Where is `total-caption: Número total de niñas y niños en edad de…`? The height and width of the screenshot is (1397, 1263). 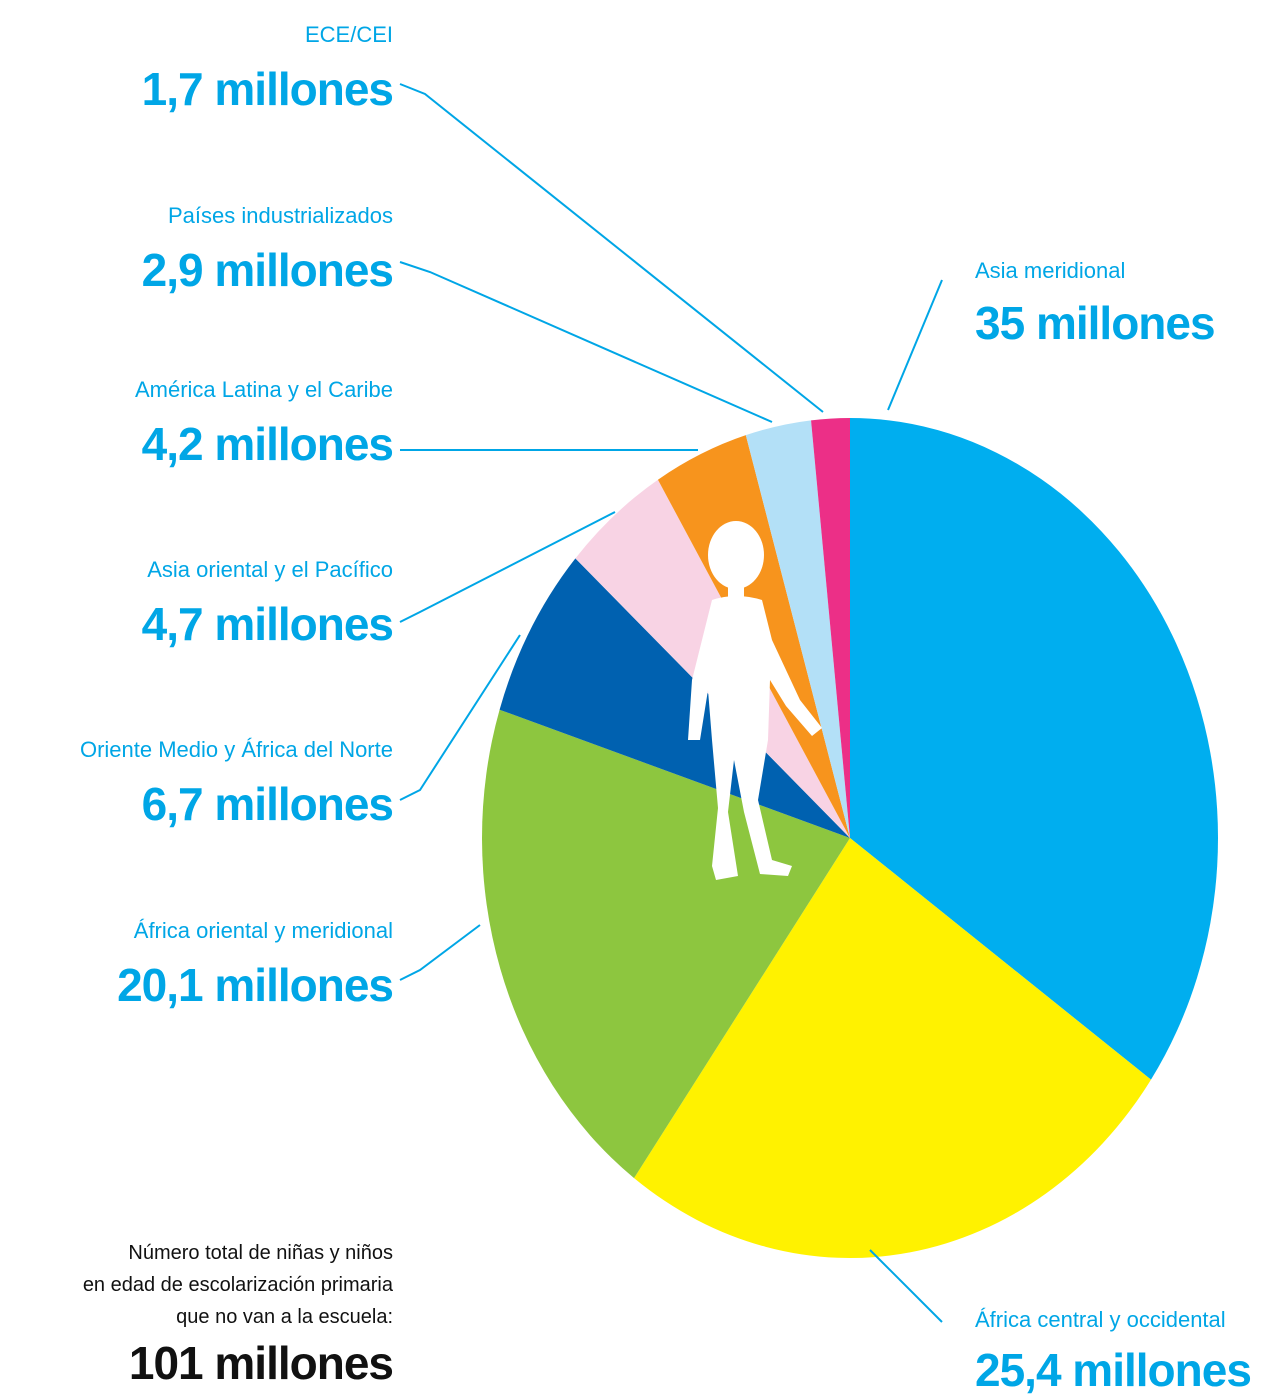
total-caption: Número total de niñas y niños en edad de… is located at coordinates (238, 1285).